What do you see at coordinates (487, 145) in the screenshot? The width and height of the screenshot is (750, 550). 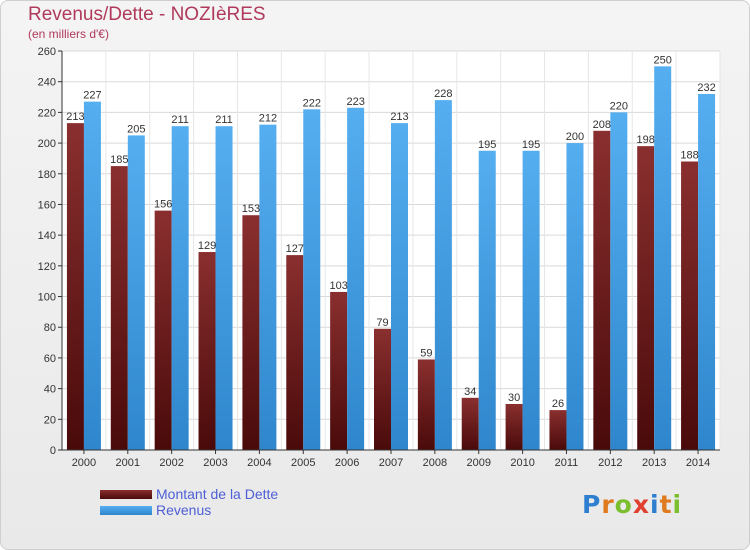 I see `data-label-revenus-2009: 195` at bounding box center [487, 145].